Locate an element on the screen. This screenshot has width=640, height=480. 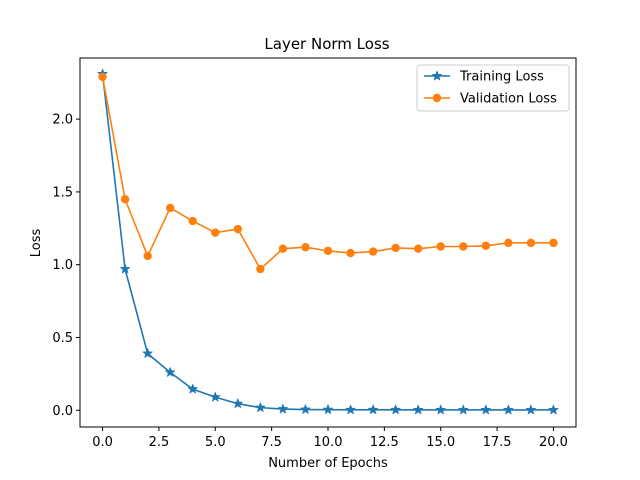
legend-label: Training Loss is located at coordinates (501, 77).